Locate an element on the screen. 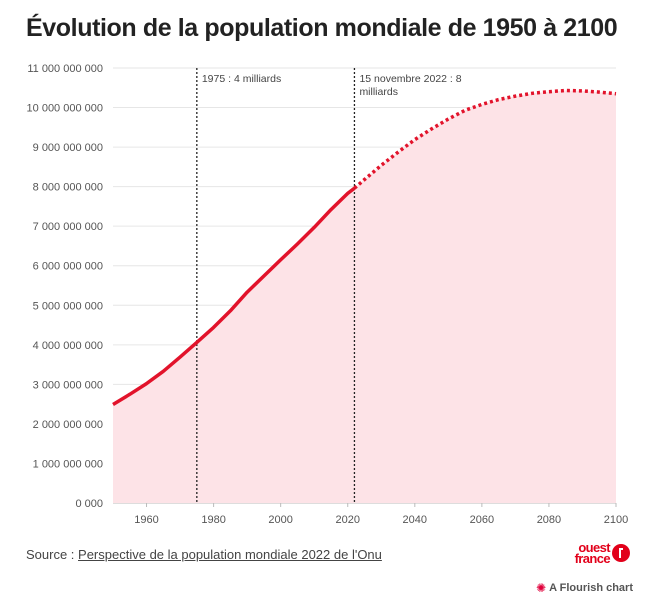  flourish-credit: ✺ A Flourish chart is located at coordinates (584, 588).